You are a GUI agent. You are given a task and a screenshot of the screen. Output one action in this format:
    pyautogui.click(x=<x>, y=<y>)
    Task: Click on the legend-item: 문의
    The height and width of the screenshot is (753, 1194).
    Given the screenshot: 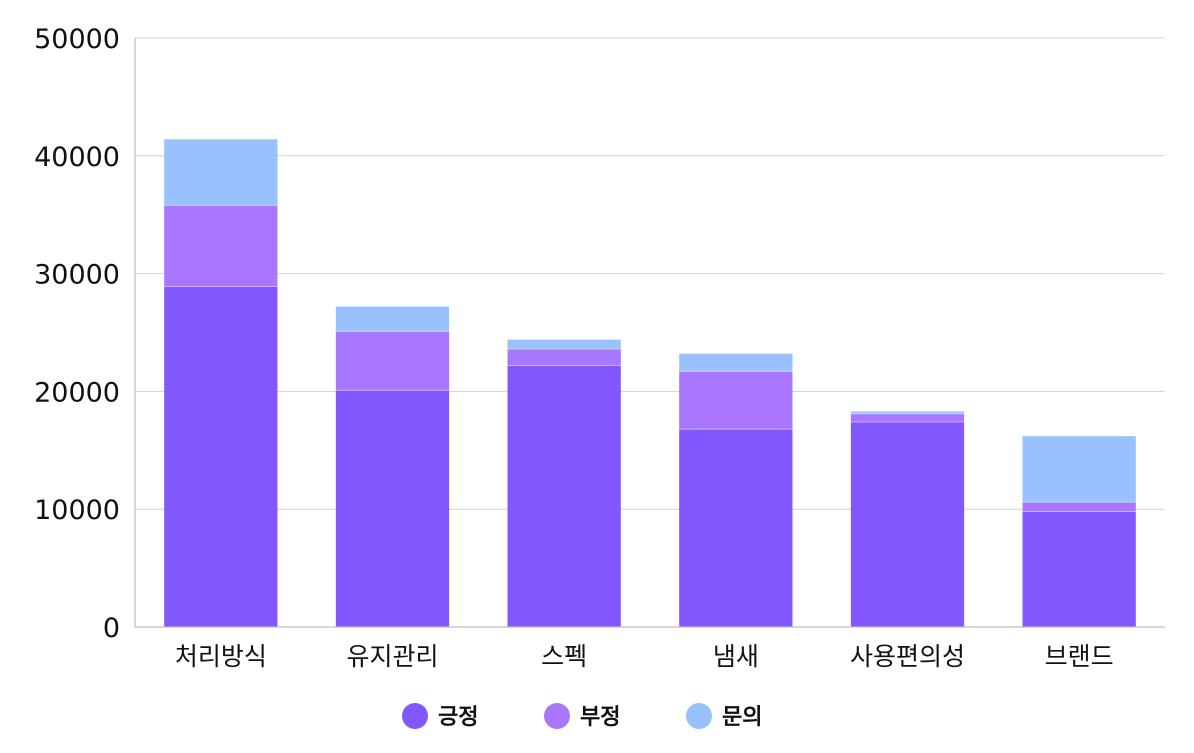 What is the action you would take?
    pyautogui.click(x=724, y=716)
    